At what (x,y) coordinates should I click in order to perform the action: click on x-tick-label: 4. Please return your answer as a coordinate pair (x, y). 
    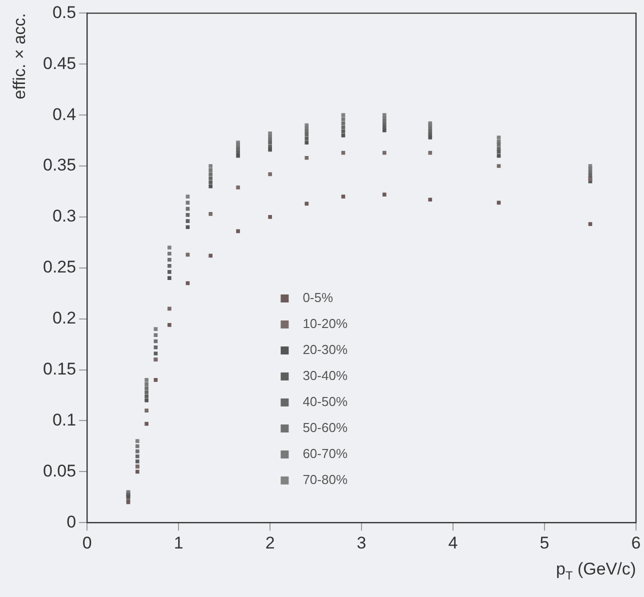
    Looking at the image, I should click on (453, 542).